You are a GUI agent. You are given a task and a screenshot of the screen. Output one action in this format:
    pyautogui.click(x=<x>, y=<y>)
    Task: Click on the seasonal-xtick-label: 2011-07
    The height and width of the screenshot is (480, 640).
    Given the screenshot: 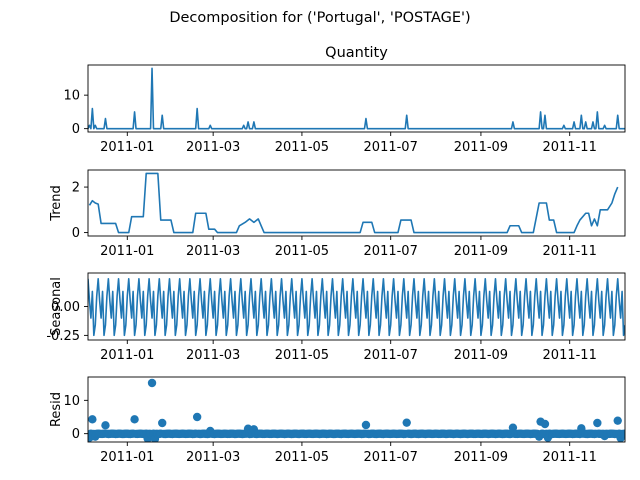 What is the action you would take?
    pyautogui.click(x=391, y=355)
    